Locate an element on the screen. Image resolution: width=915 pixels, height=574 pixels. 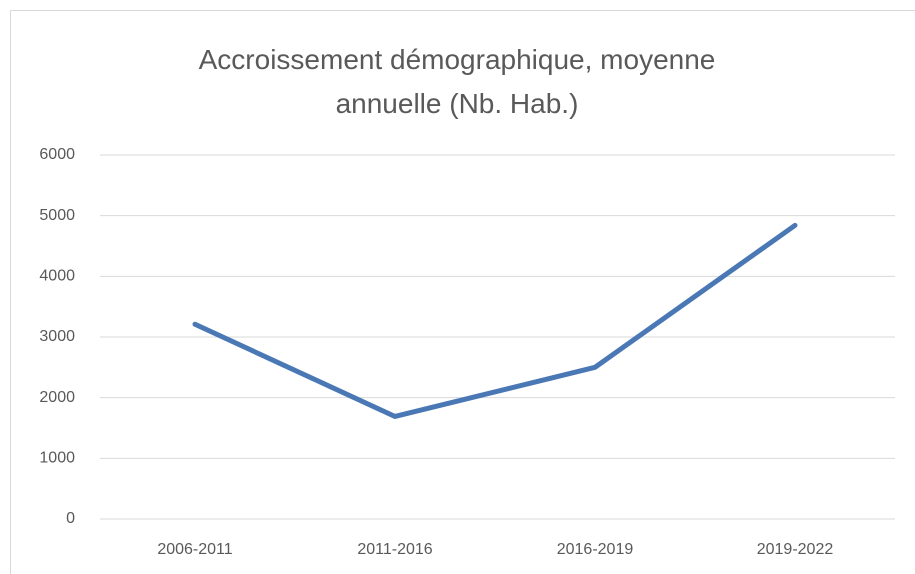
y-tick-label: 2000 is located at coordinates (57, 397).